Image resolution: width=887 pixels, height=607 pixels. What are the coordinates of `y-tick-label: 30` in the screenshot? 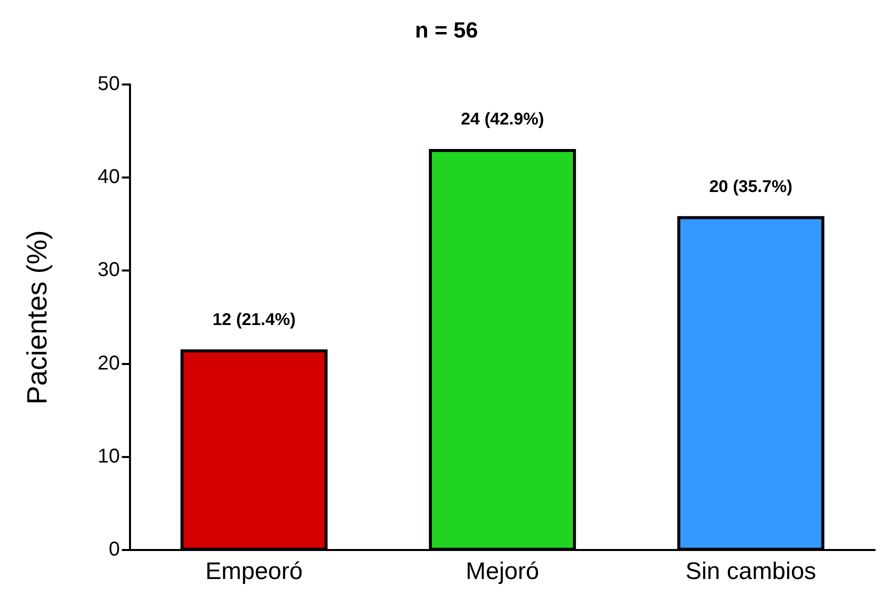 It's located at (109, 270).